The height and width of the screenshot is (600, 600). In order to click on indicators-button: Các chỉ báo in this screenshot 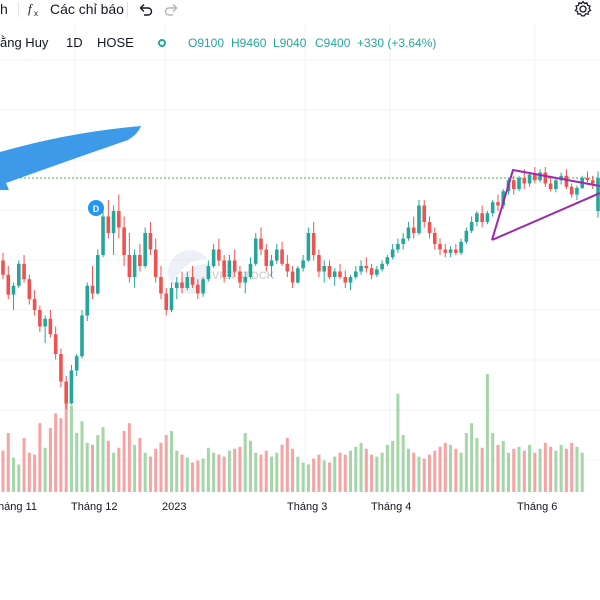, I will do `click(87, 9)`.